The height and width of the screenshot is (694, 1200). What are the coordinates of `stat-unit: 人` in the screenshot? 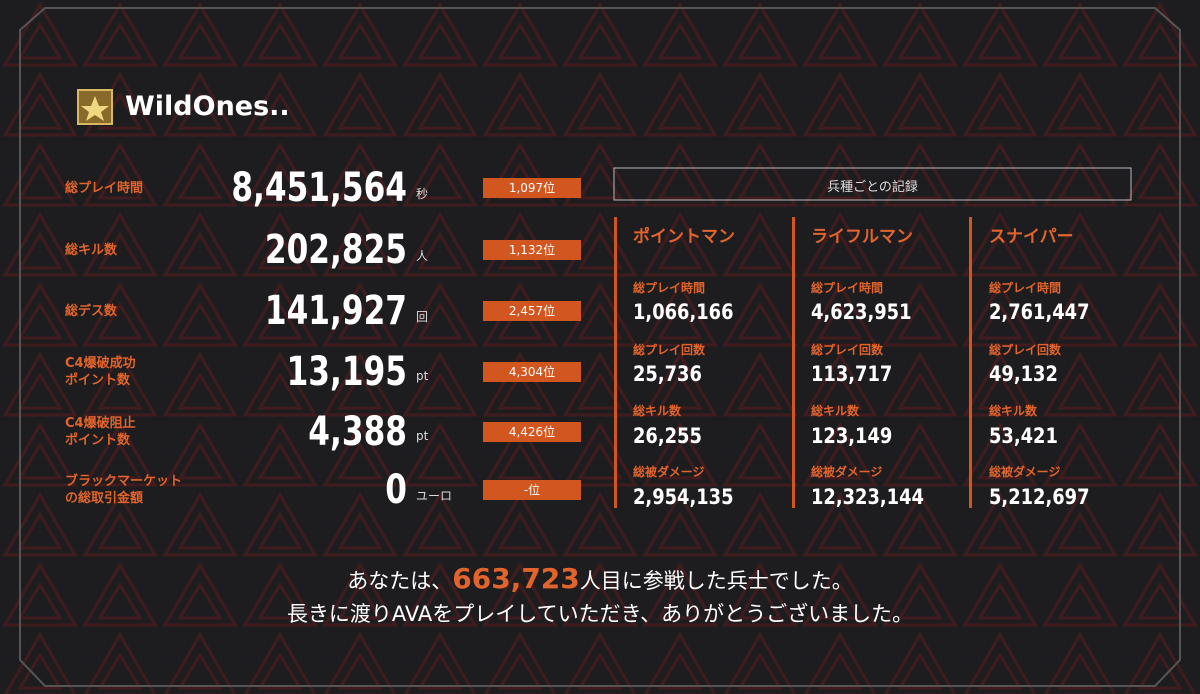 It's located at (422, 256).